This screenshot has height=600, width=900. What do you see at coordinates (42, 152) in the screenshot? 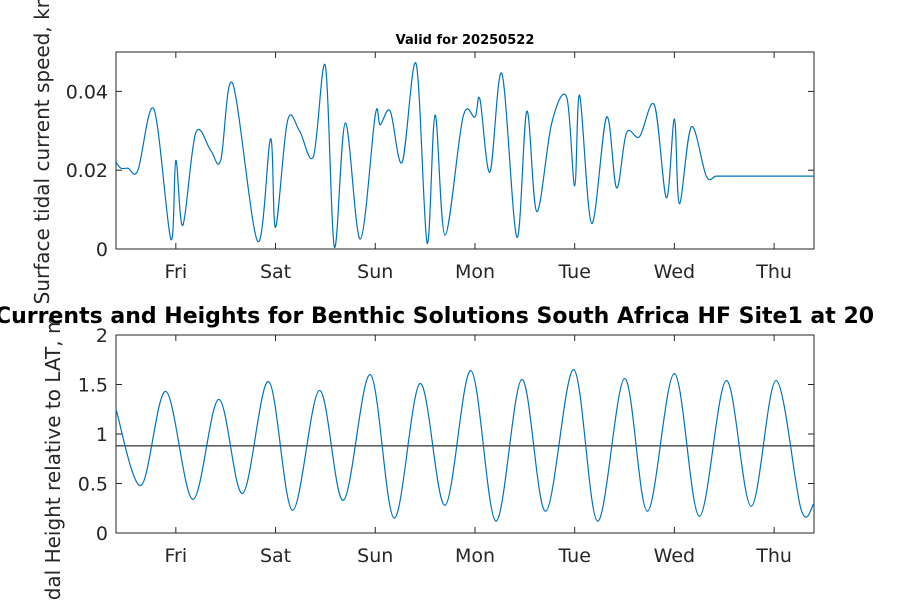
I see `top-y-axis-label: Surface tidal current speed, kn` at bounding box center [42, 152].